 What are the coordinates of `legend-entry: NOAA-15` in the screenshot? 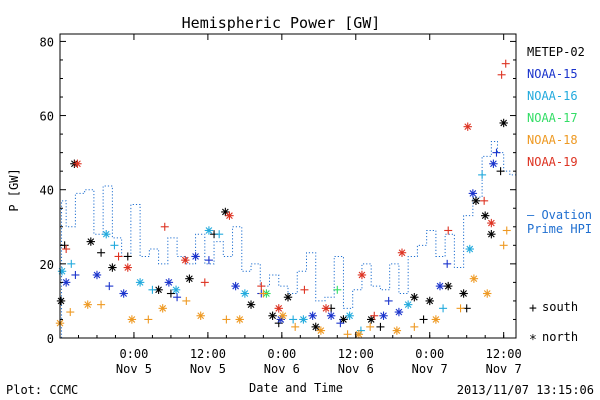 It's located at (552, 74).